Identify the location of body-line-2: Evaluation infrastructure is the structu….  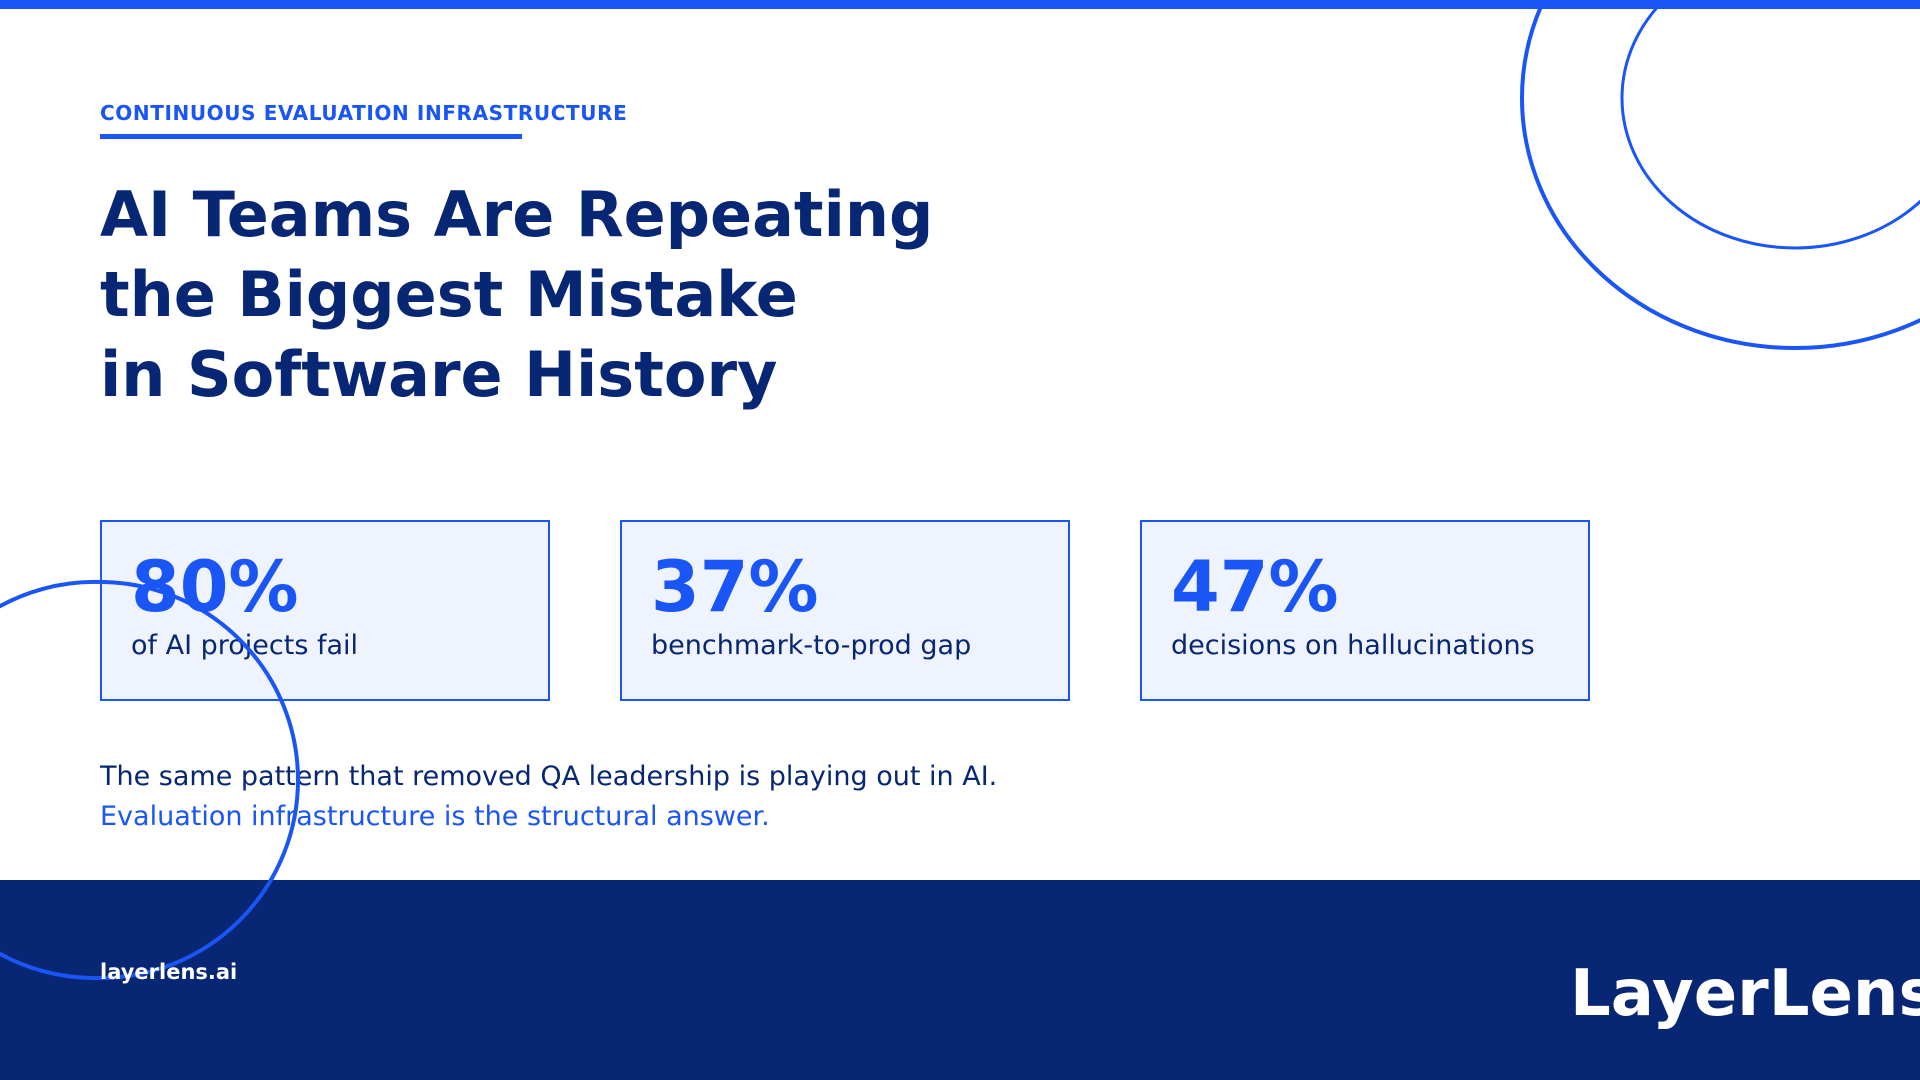
(435, 816).